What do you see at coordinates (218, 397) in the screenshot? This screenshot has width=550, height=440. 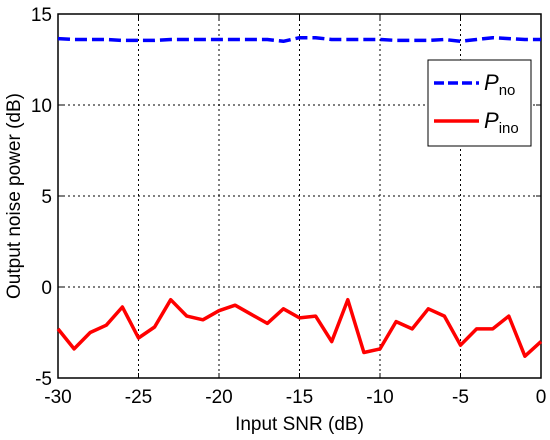 I see `x-tick-label: -20` at bounding box center [218, 397].